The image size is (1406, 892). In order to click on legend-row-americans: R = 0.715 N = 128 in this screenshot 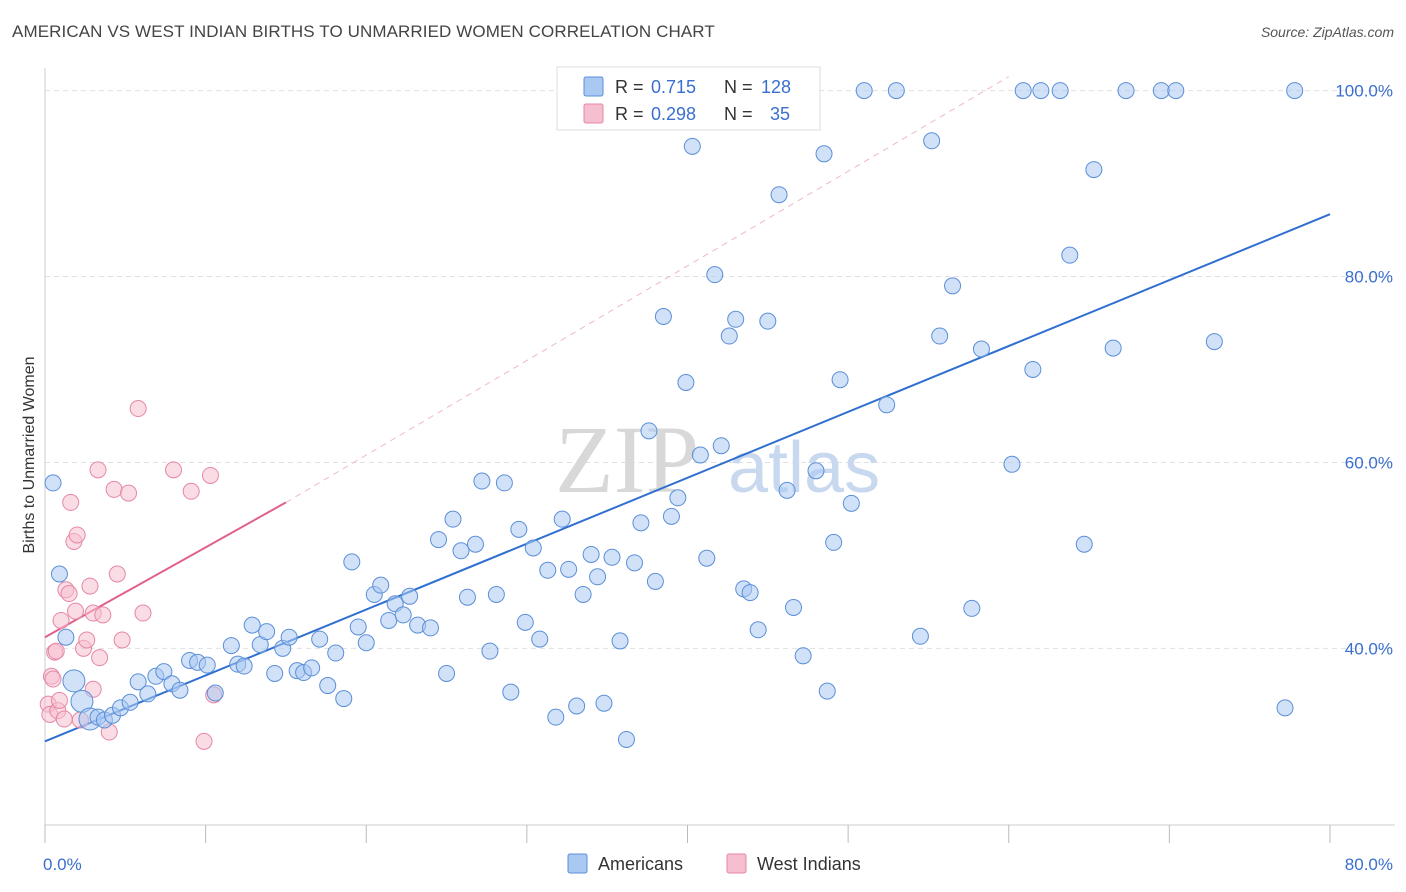, I will do `click(687, 86)`.